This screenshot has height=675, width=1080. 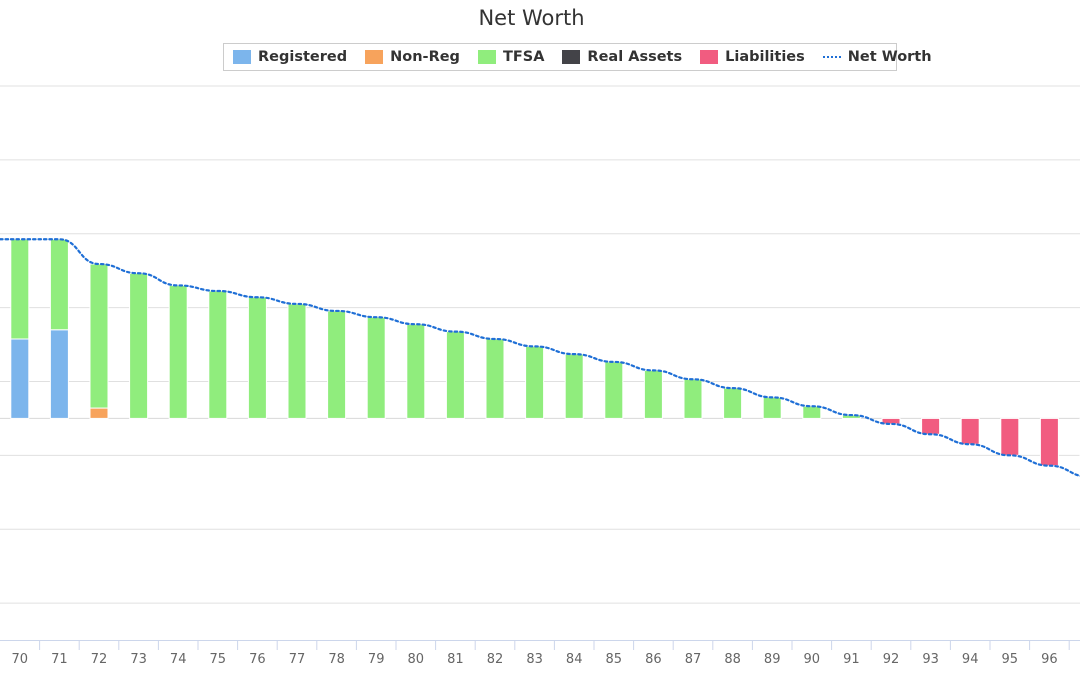 What do you see at coordinates (178, 659) in the screenshot?
I see `x-tick-label: 74` at bounding box center [178, 659].